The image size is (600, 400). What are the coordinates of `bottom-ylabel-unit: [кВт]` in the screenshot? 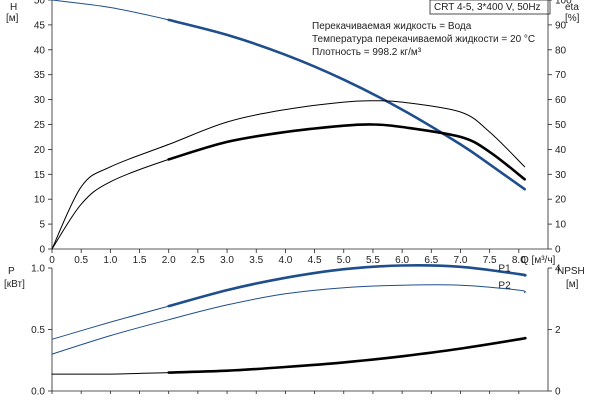 It's located at (14, 284).